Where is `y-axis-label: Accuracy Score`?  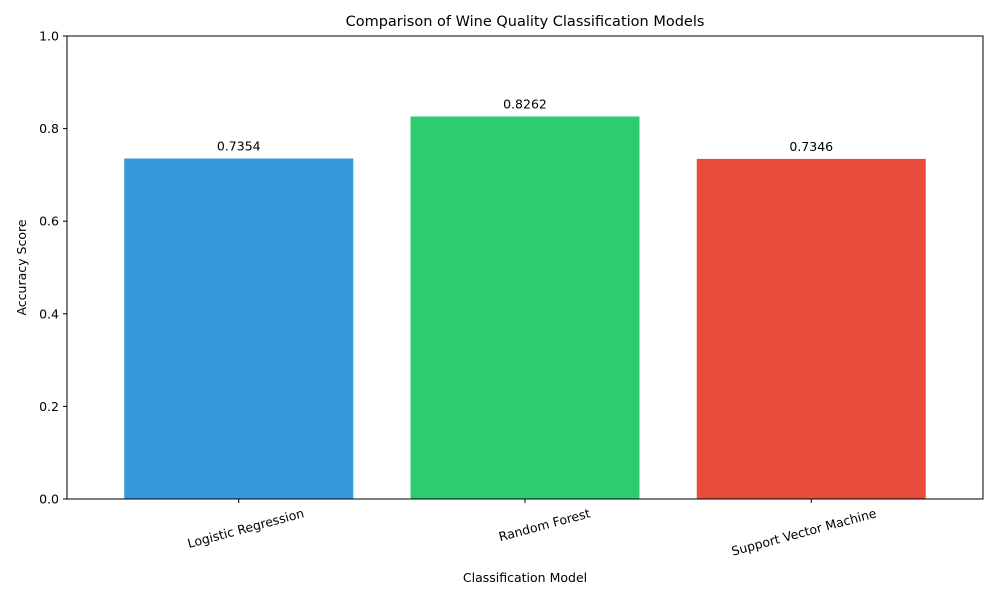 y-axis-label: Accuracy Score is located at coordinates (21, 267).